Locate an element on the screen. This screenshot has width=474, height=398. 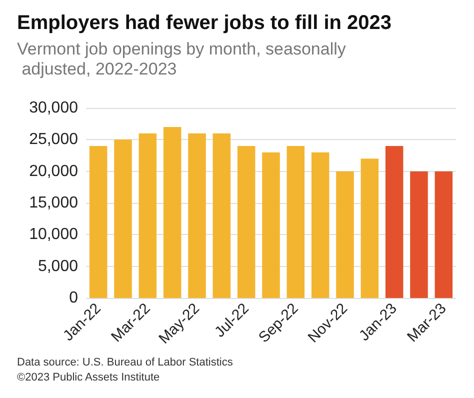
source-note: Data source: U.S. Bureau of Labor Statistics is located at coordinates (125, 362).